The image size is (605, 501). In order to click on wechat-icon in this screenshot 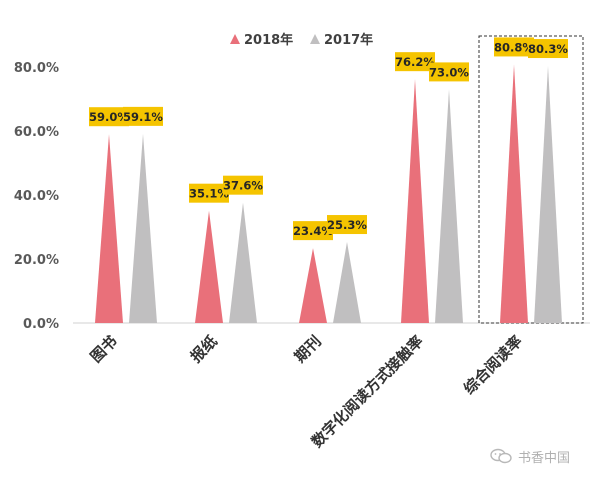, I will do `click(501, 456)`.